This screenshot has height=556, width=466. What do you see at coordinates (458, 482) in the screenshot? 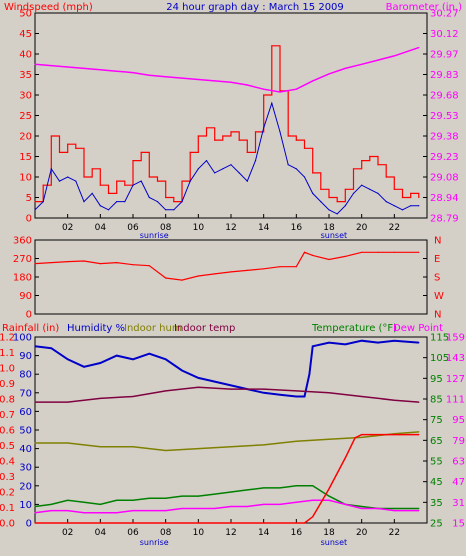
I see `temp-b-axis-label: 47` at bounding box center [458, 482].